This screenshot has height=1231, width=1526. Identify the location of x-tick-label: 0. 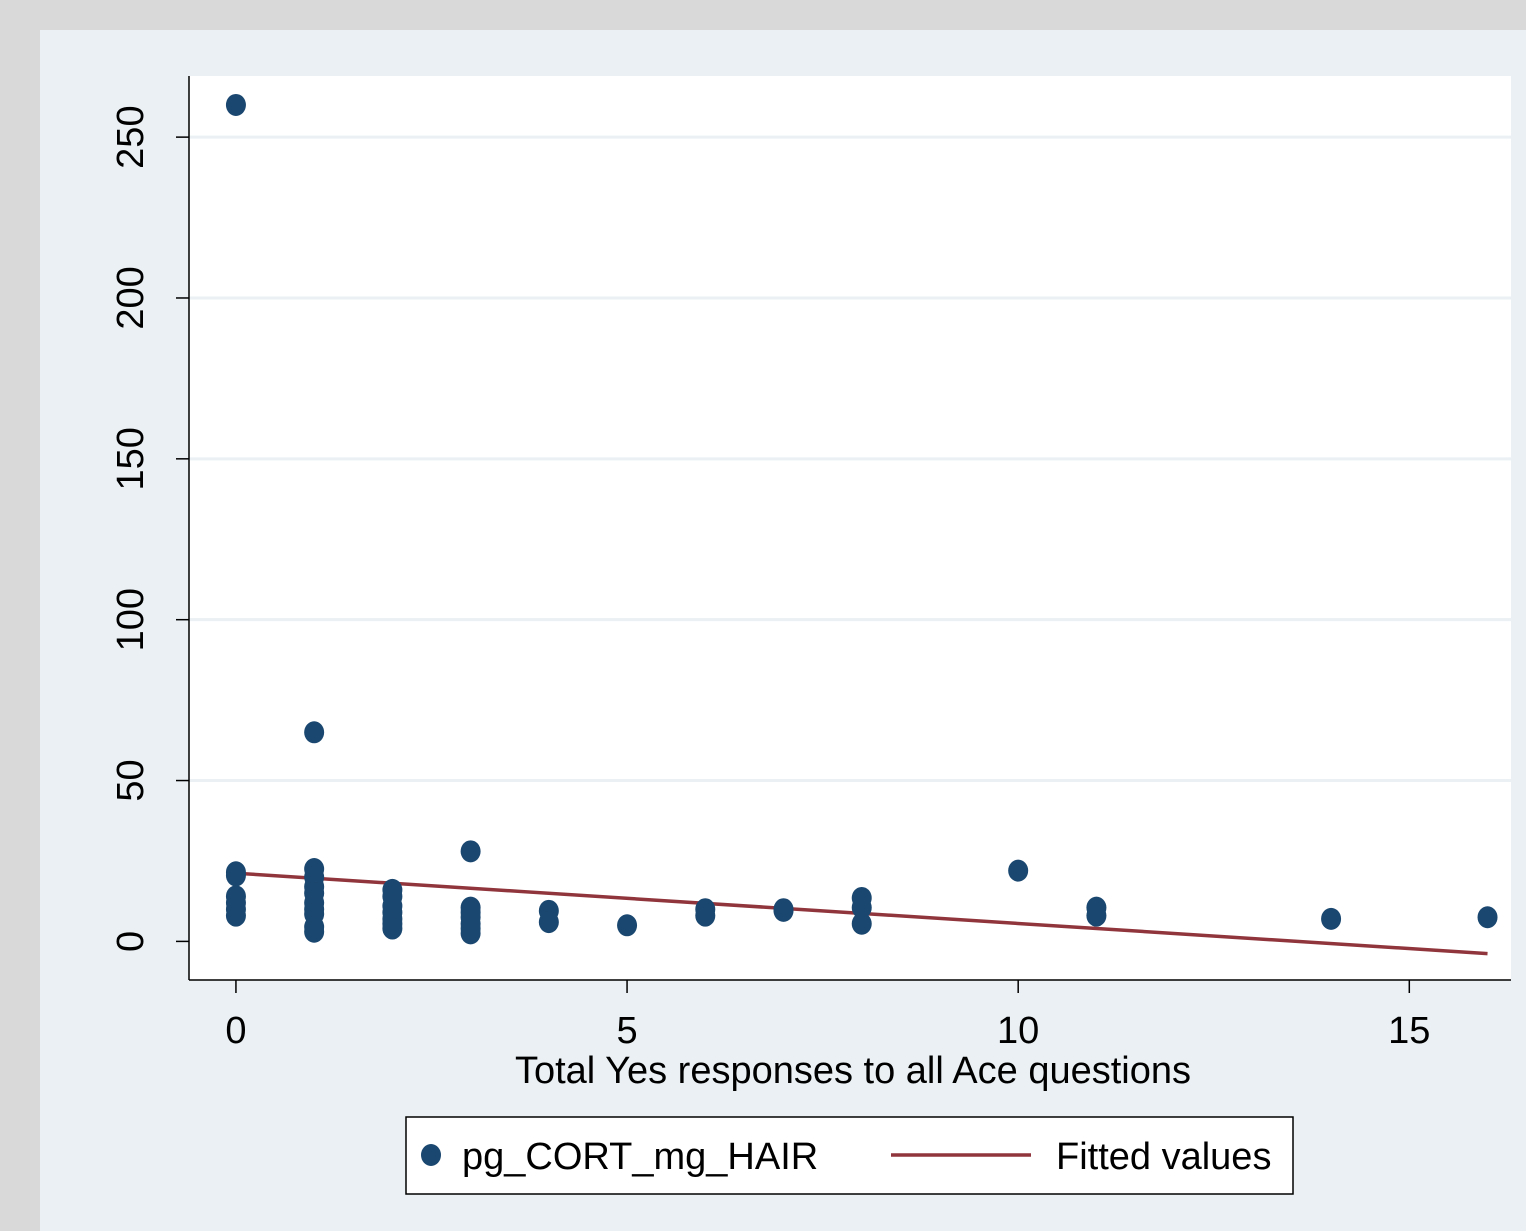
(235, 1031).